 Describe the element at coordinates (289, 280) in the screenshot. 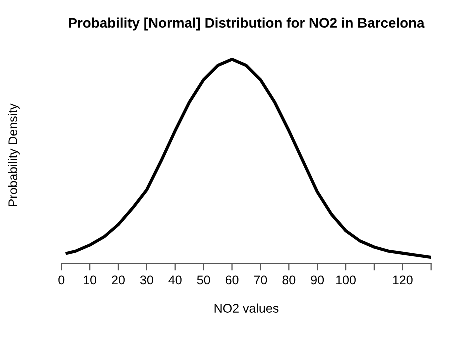

I see `x-tick-label: 80` at that location.